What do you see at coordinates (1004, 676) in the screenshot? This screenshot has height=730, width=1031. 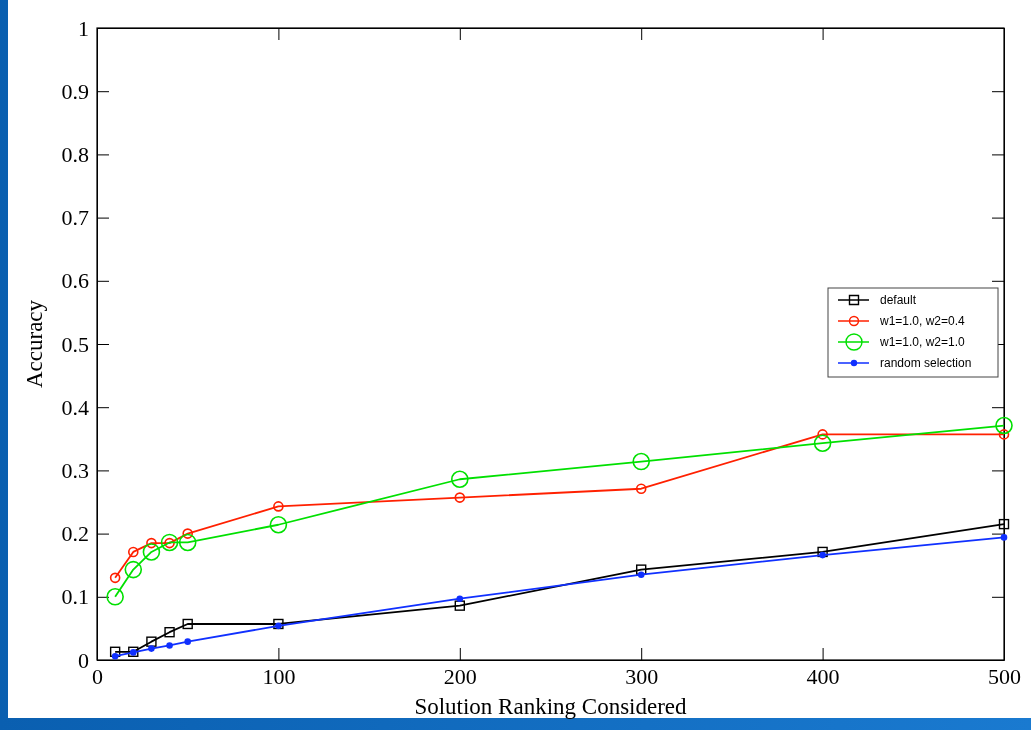 I see `x-tick-label: 500` at bounding box center [1004, 676].